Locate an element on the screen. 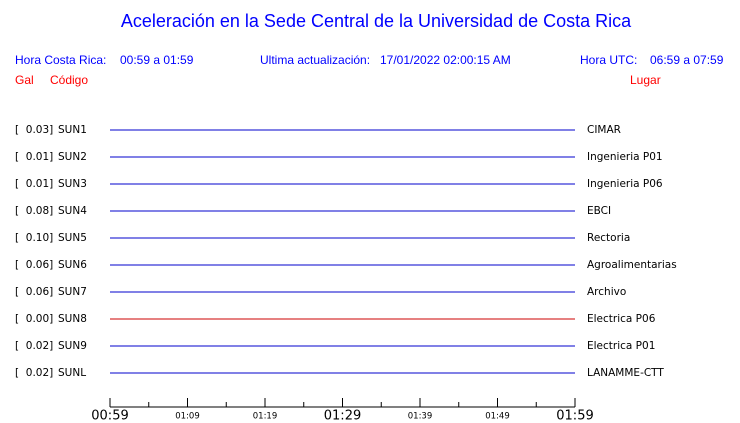 The height and width of the screenshot is (423, 740). tick-label: 00:59 is located at coordinates (109, 416).